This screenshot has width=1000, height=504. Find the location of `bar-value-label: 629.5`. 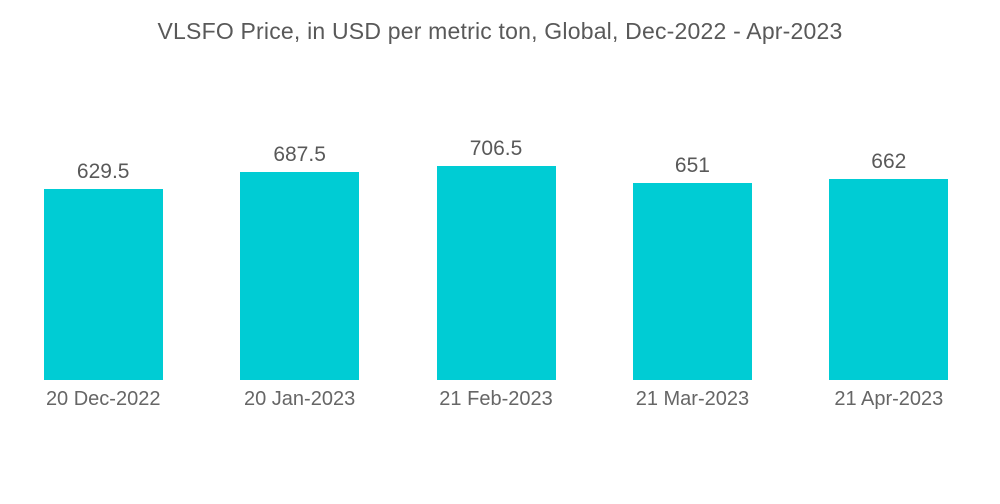

bar-value-label: 629.5 is located at coordinates (103, 171).